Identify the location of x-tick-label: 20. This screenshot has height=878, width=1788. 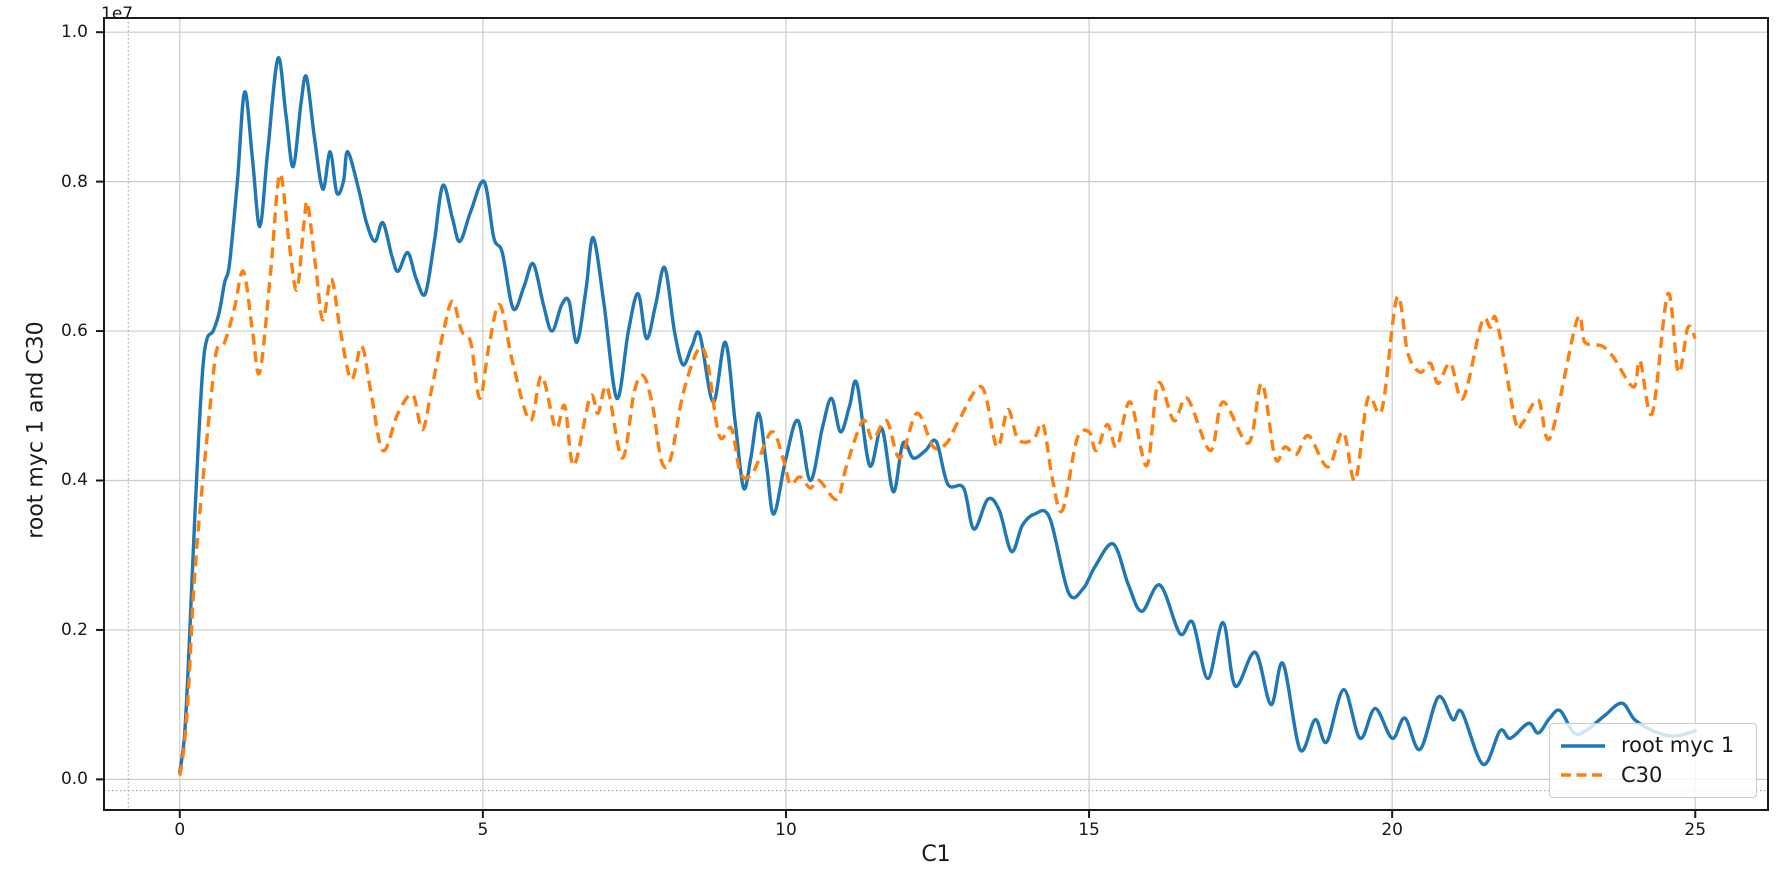
(1392, 830).